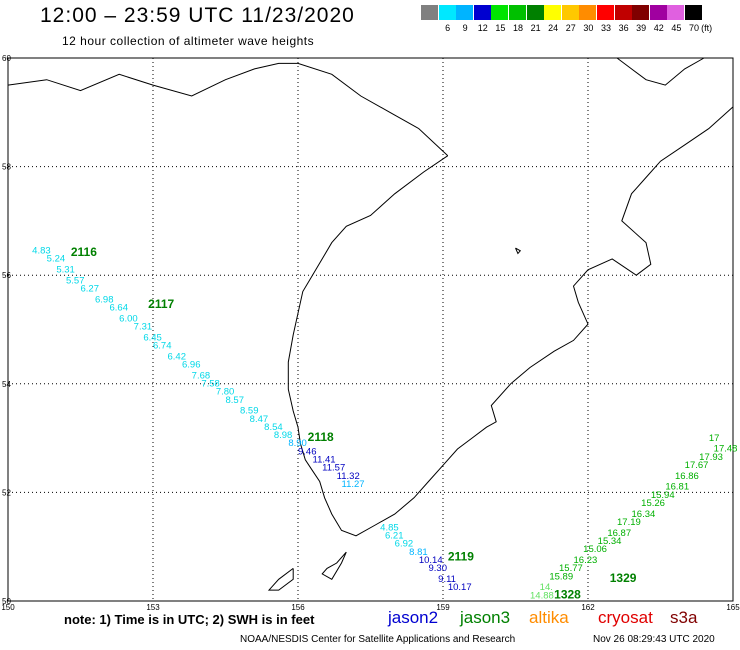 The height and width of the screenshot is (650, 740). I want to click on coastline-northeast, so click(660, 71).